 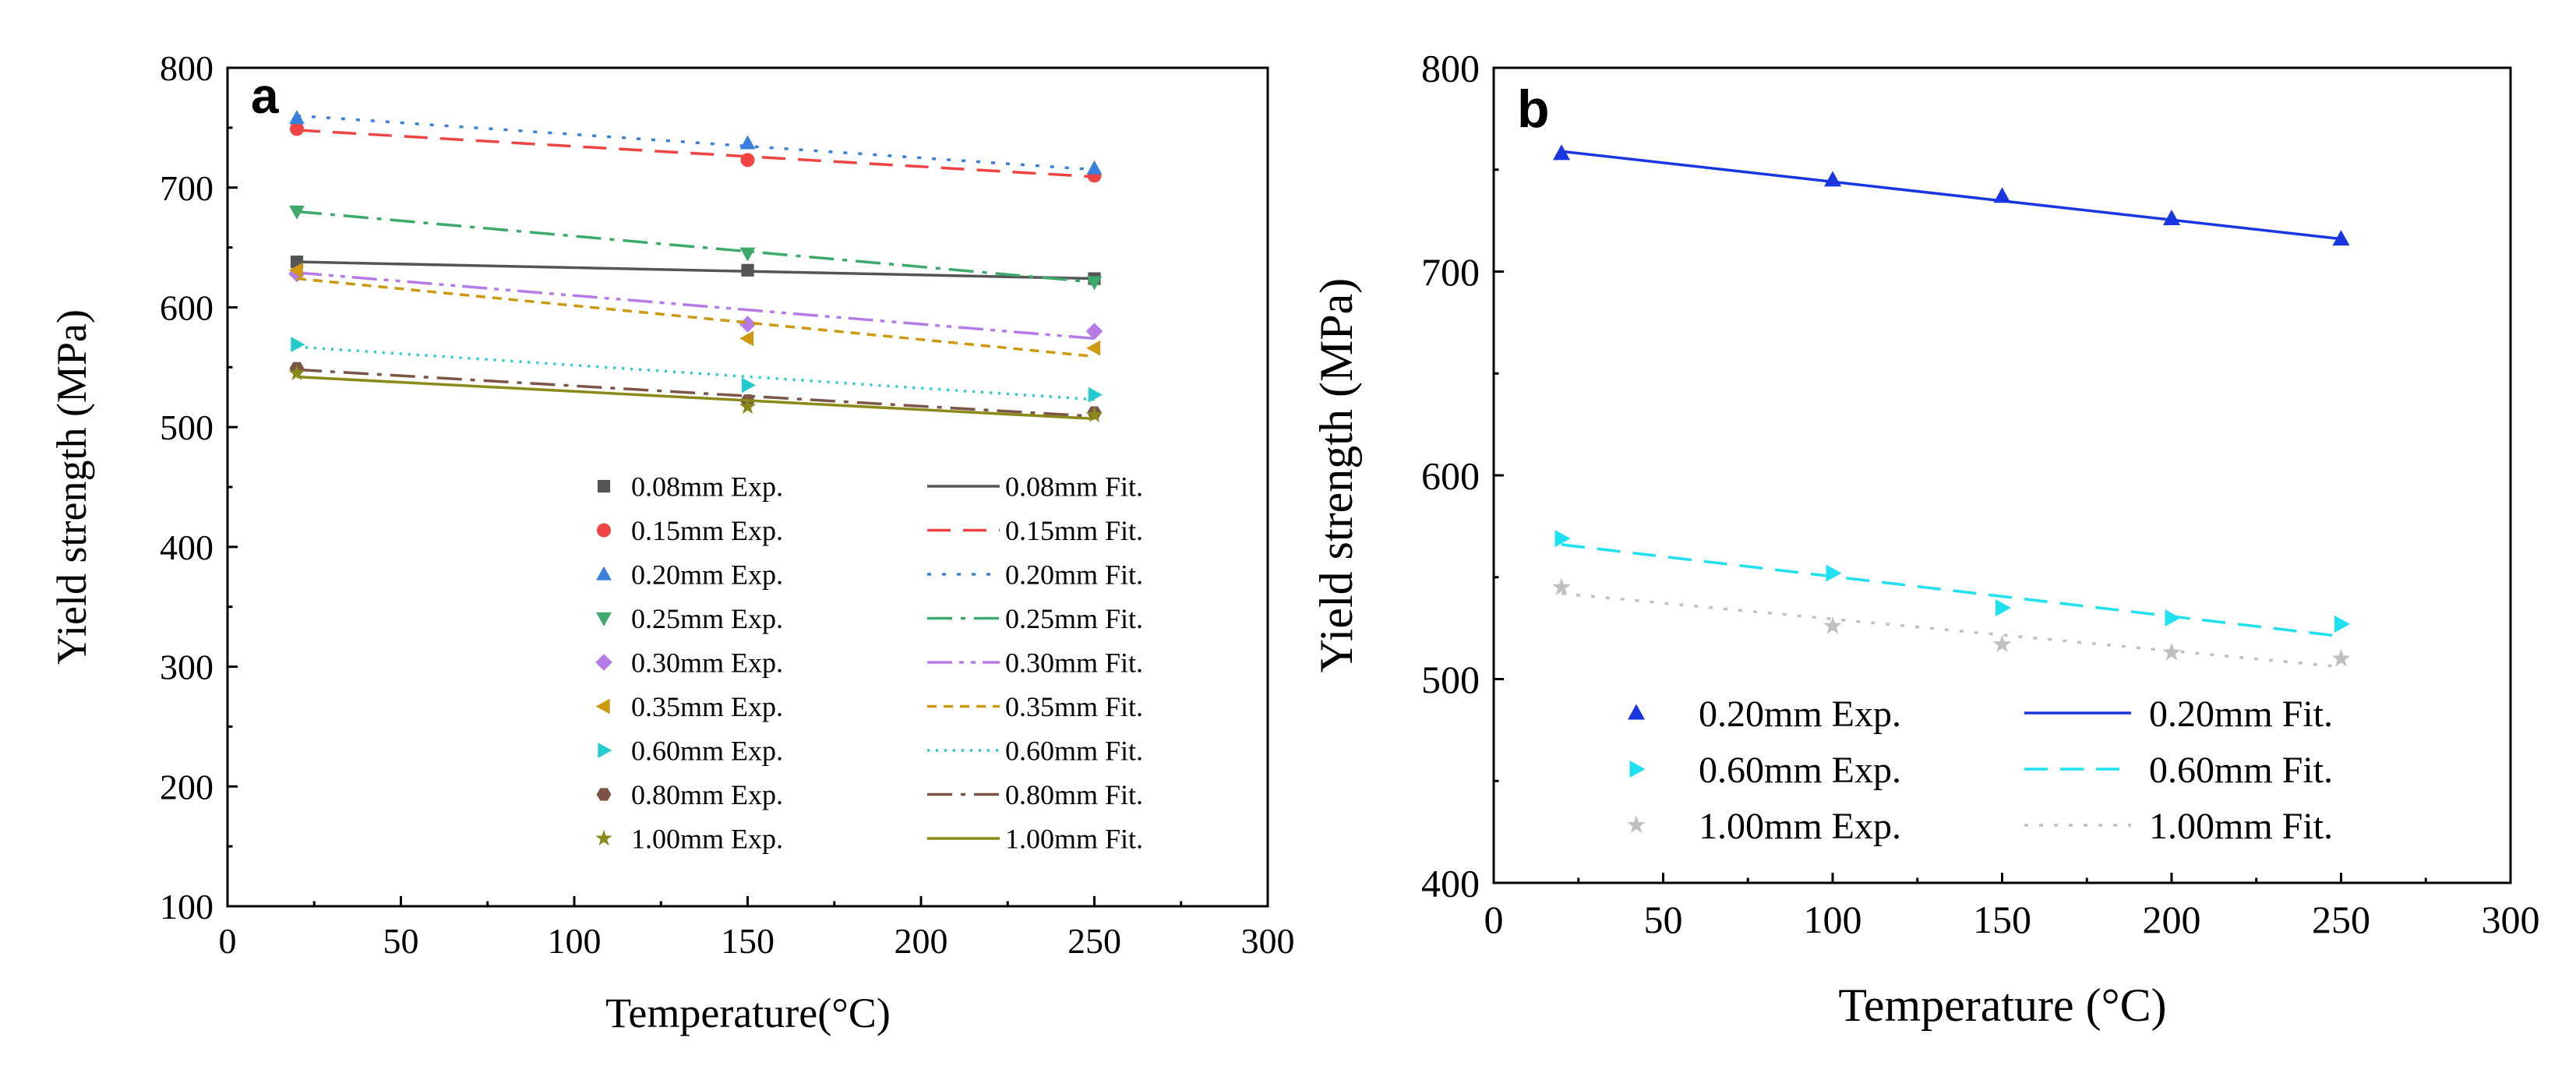 I want to click on series-group: 0.30mm Exp. 0.30mm Fit., so click(x=715, y=472).